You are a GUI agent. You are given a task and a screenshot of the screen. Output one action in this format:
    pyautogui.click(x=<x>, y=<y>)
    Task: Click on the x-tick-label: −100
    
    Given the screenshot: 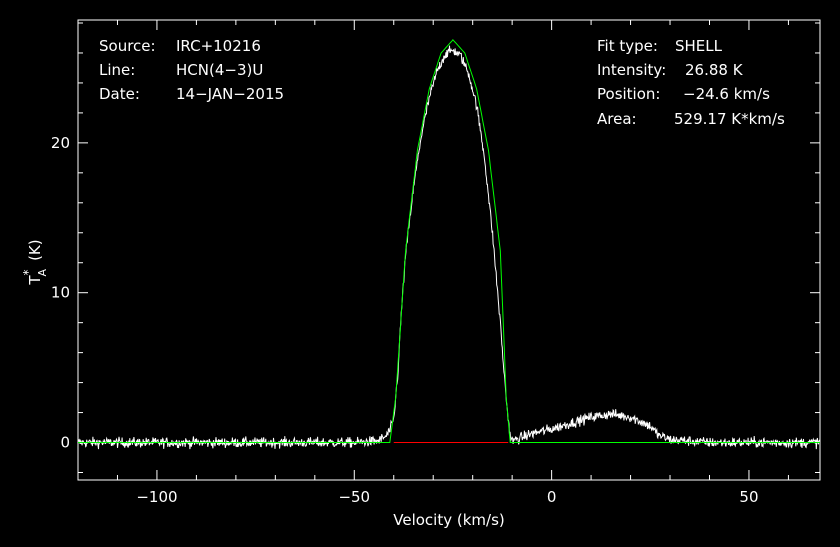 What is the action you would take?
    pyautogui.click(x=156, y=497)
    